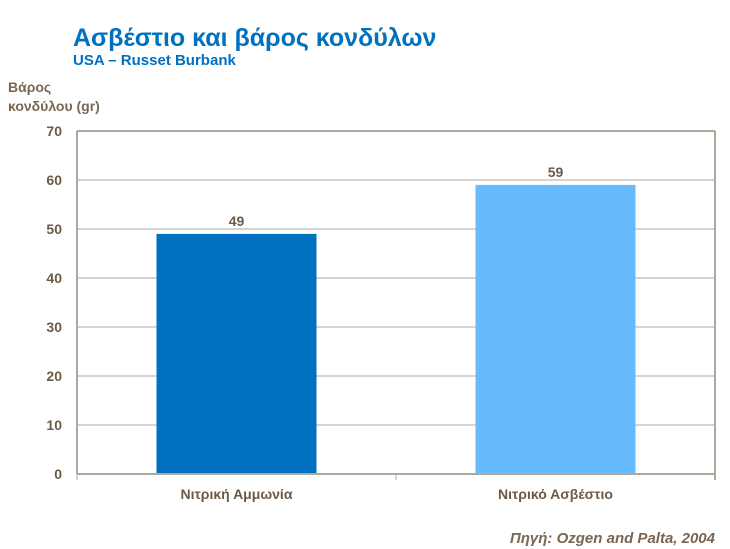 Image resolution: width=730 pixels, height=549 pixels. What do you see at coordinates (58, 474) in the screenshot?
I see `y-tick-label: 0` at bounding box center [58, 474].